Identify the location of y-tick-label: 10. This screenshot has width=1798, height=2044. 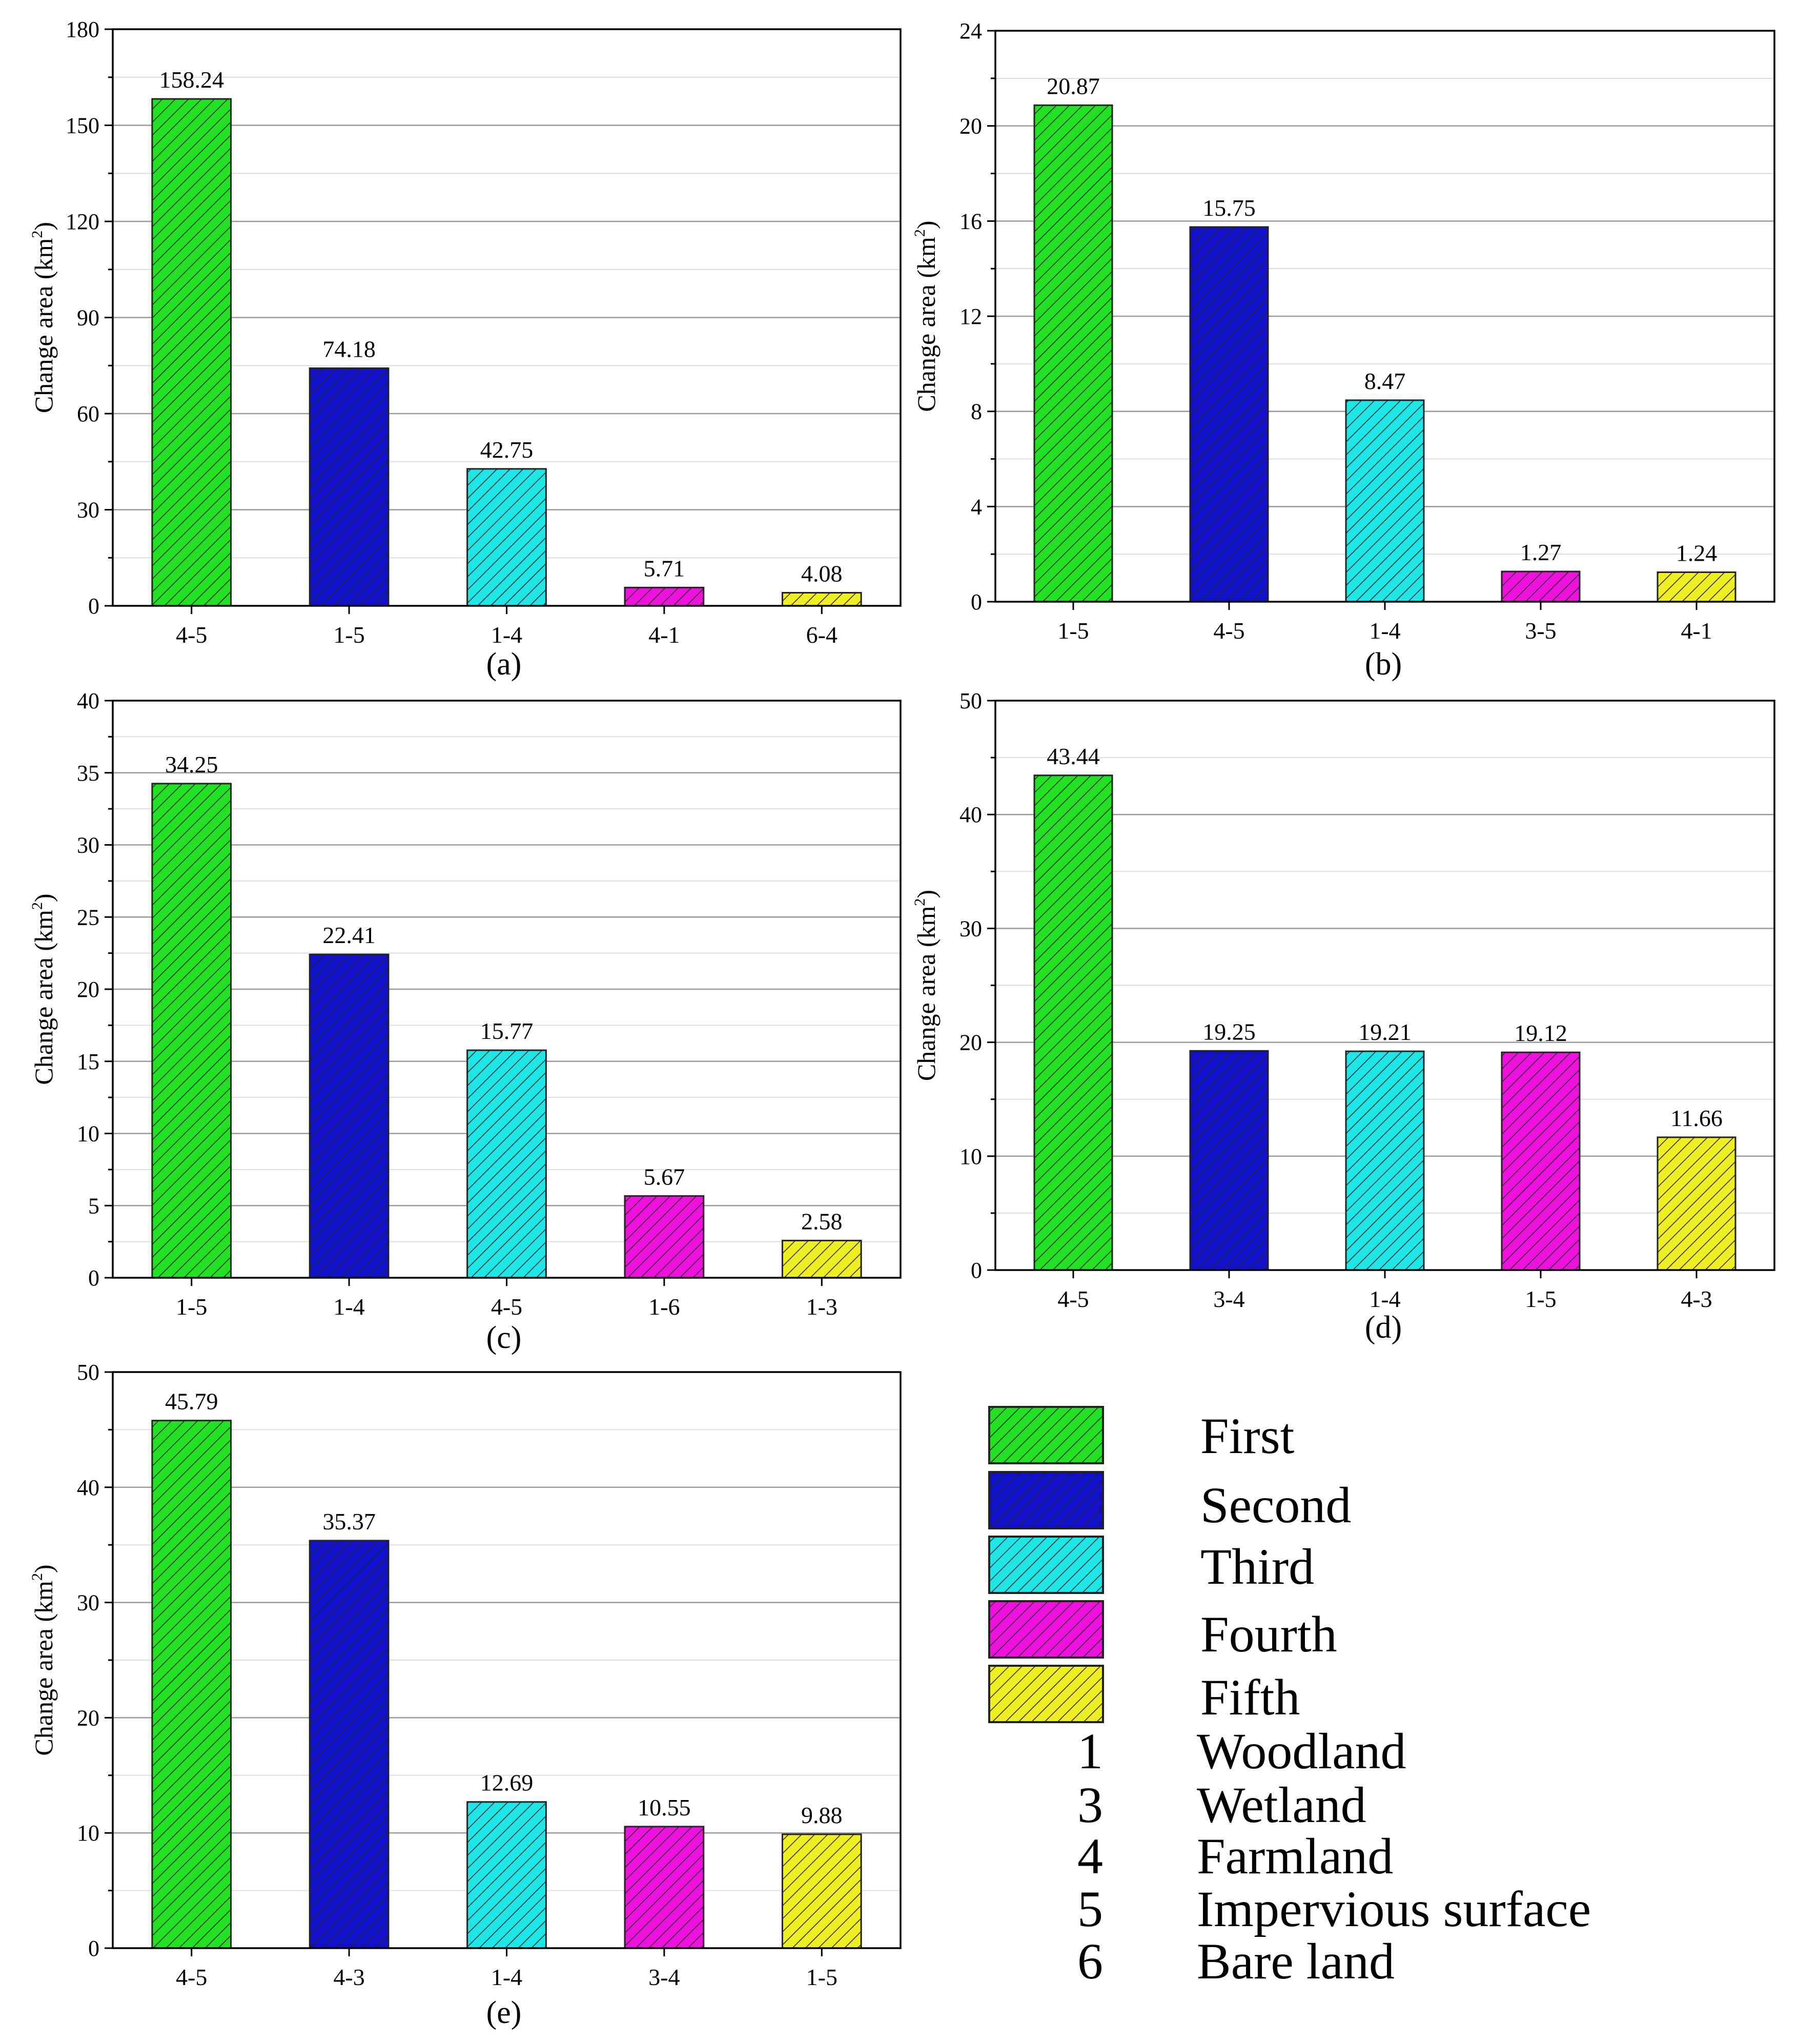
(88, 1833).